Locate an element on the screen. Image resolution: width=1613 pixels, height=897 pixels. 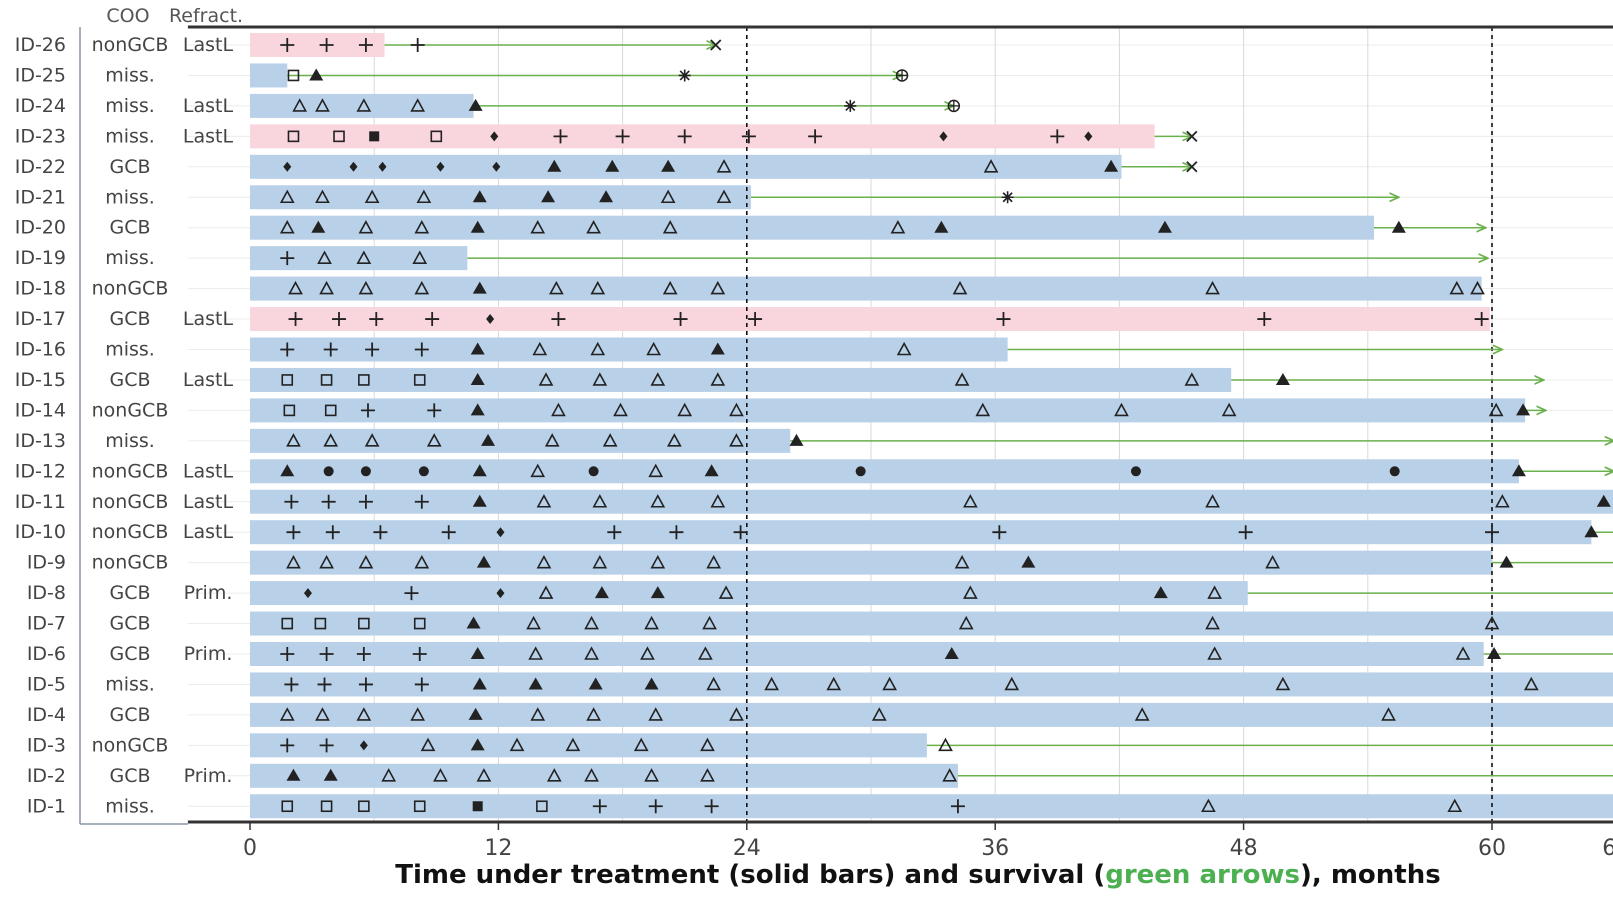
row-id-label: ID-20 is located at coordinates (40, 228).